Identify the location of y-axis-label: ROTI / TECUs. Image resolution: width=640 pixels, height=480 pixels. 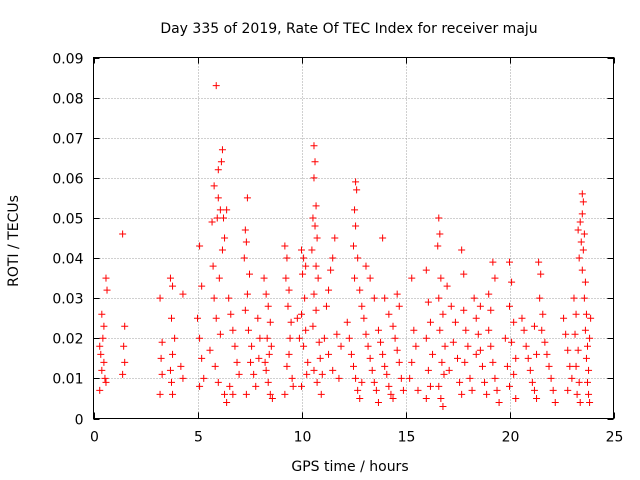
(14, 241).